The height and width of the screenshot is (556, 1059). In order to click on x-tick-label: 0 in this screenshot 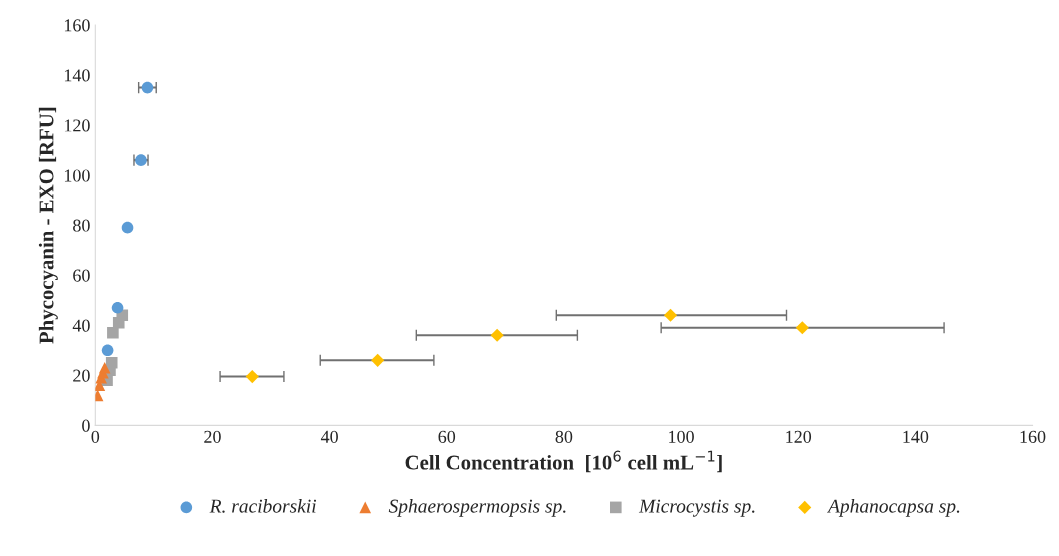, I will do `click(95, 436)`.